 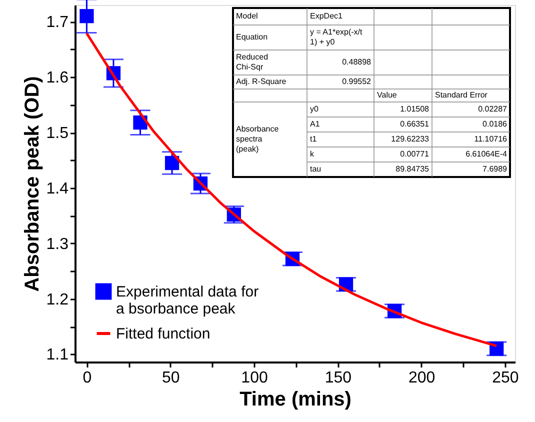 What do you see at coordinates (57, 133) in the screenshot?
I see `y-tick-label: 1.5` at bounding box center [57, 133].